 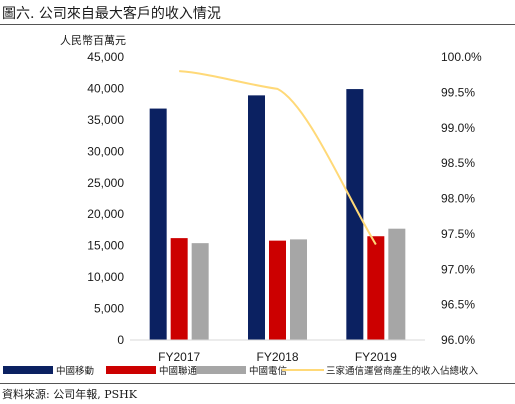 What do you see at coordinates (257, 24) in the screenshot?
I see `title-divider` at bounding box center [257, 24].